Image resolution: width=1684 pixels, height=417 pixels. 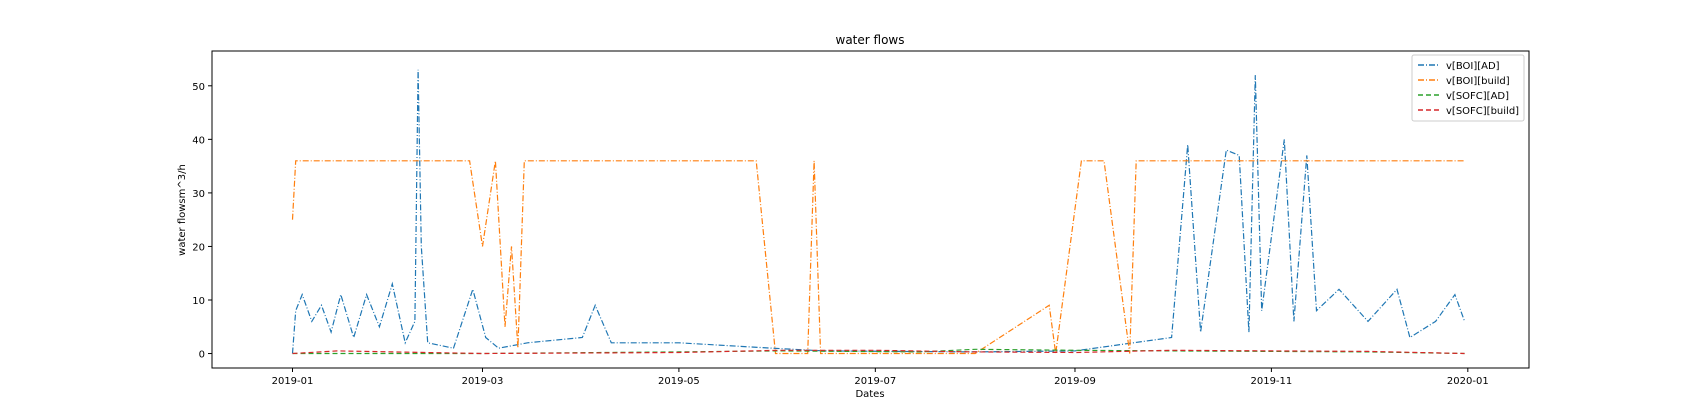 I want to click on legend-label: v[BOI][AD], so click(x=1473, y=66).